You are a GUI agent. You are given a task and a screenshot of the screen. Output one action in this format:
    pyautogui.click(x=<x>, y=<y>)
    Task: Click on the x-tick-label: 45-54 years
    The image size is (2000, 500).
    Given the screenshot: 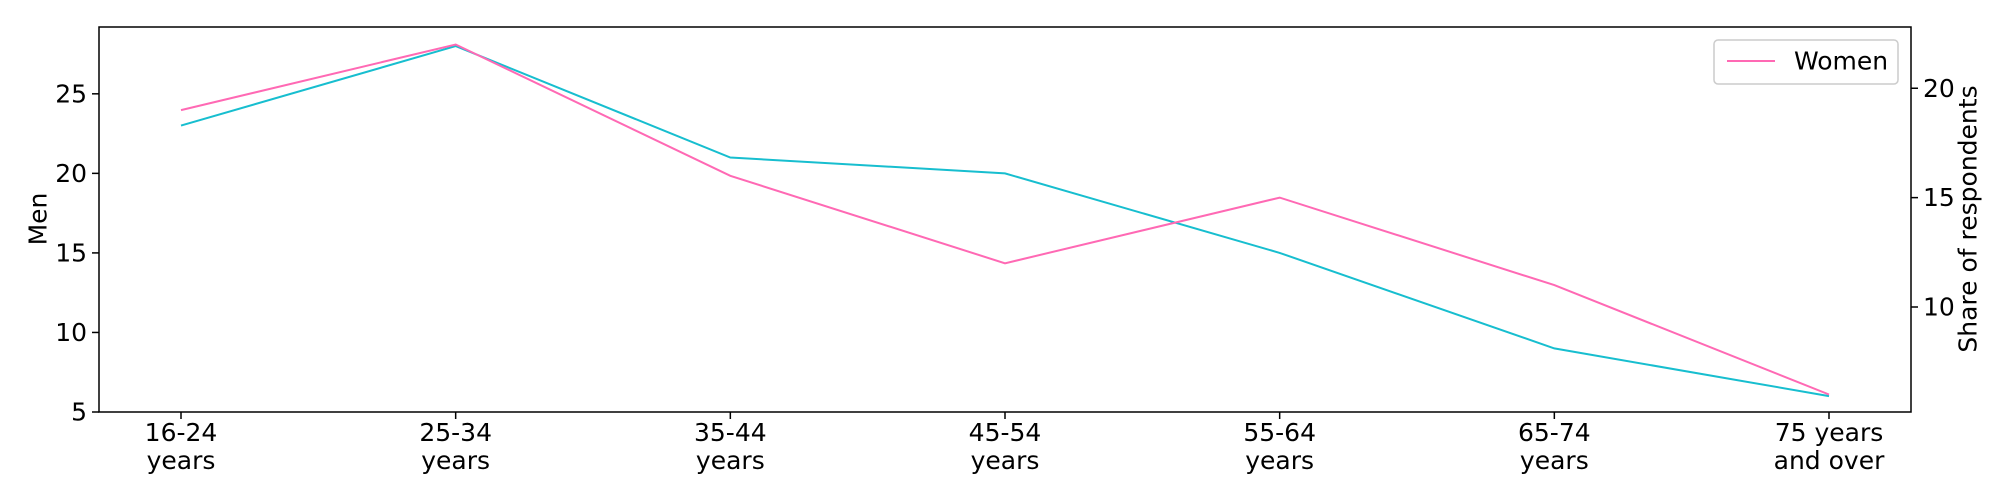 What is the action you would take?
    pyautogui.click(x=1005, y=446)
    